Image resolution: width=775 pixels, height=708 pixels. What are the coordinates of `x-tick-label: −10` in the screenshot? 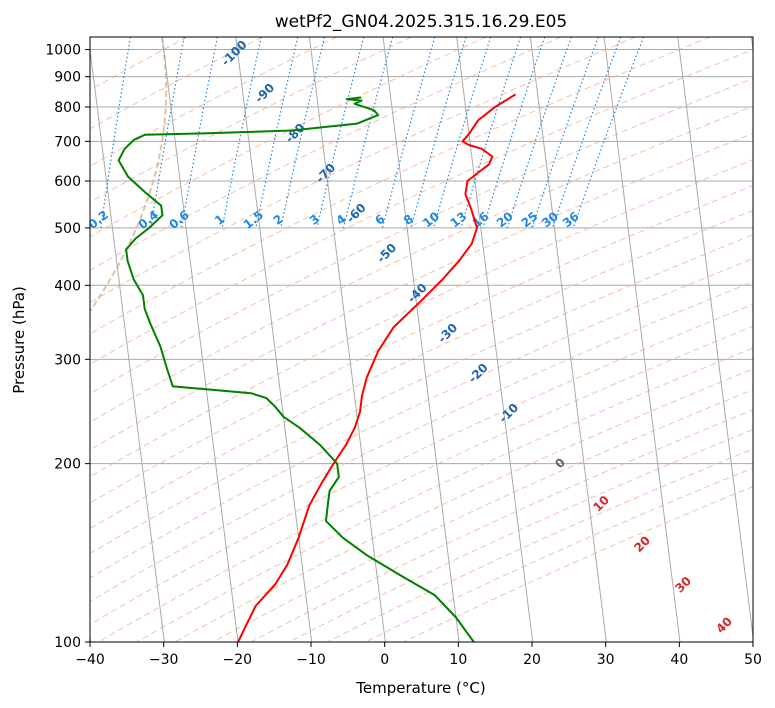 It's located at (311, 660).